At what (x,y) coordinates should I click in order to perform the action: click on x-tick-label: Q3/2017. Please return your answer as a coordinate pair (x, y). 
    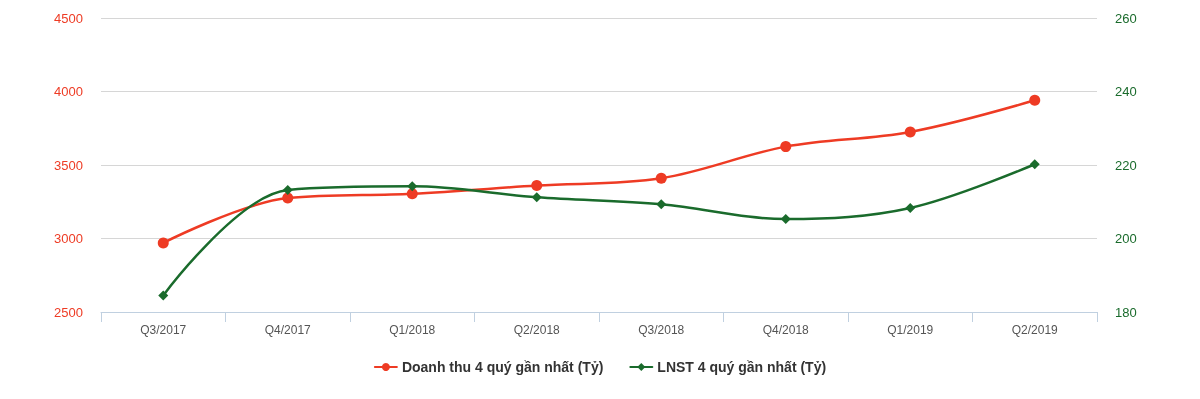
    Looking at the image, I should click on (163, 330).